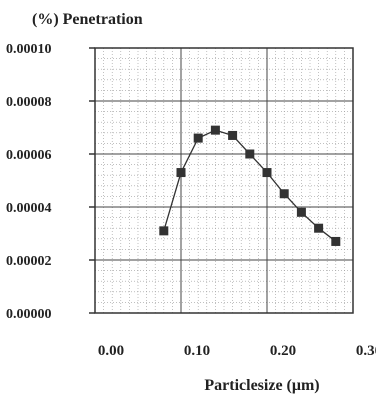  What do you see at coordinates (29, 49) in the screenshot?
I see `y-tick-label: 0.00010` at bounding box center [29, 49].